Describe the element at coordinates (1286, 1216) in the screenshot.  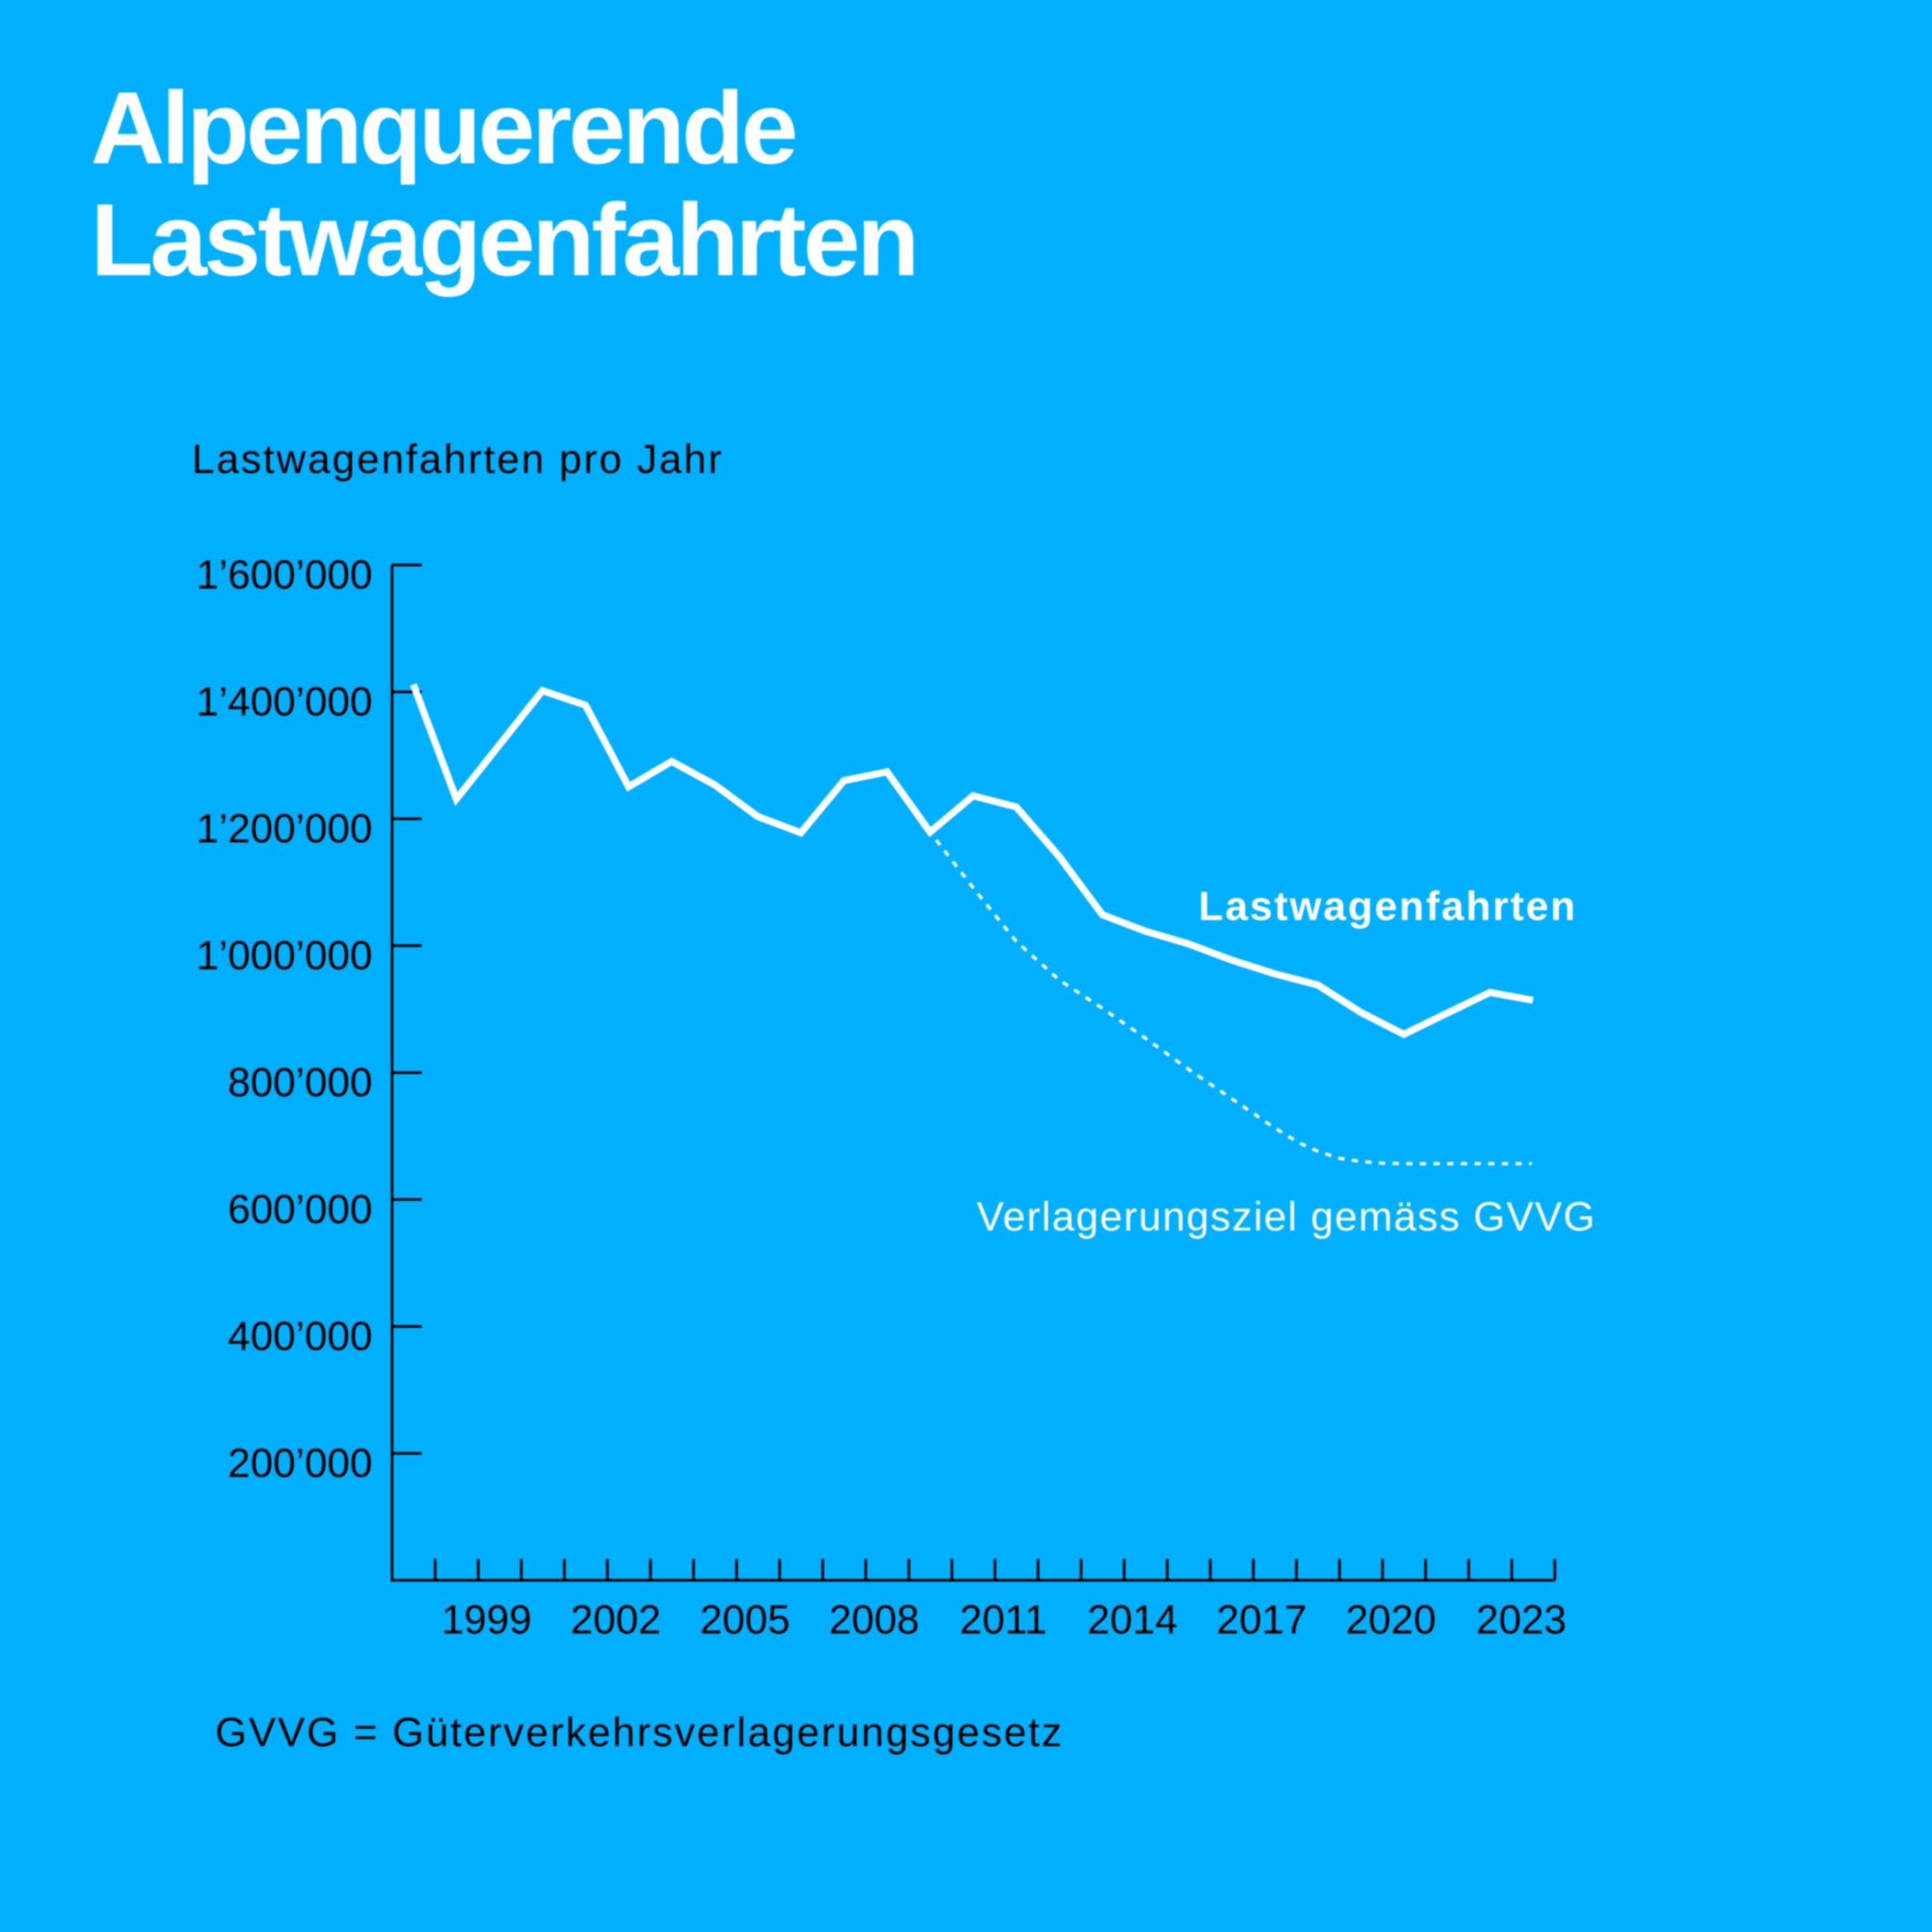
I see `svg-text: Verlagerungsziel gemäss GVVG` at that location.